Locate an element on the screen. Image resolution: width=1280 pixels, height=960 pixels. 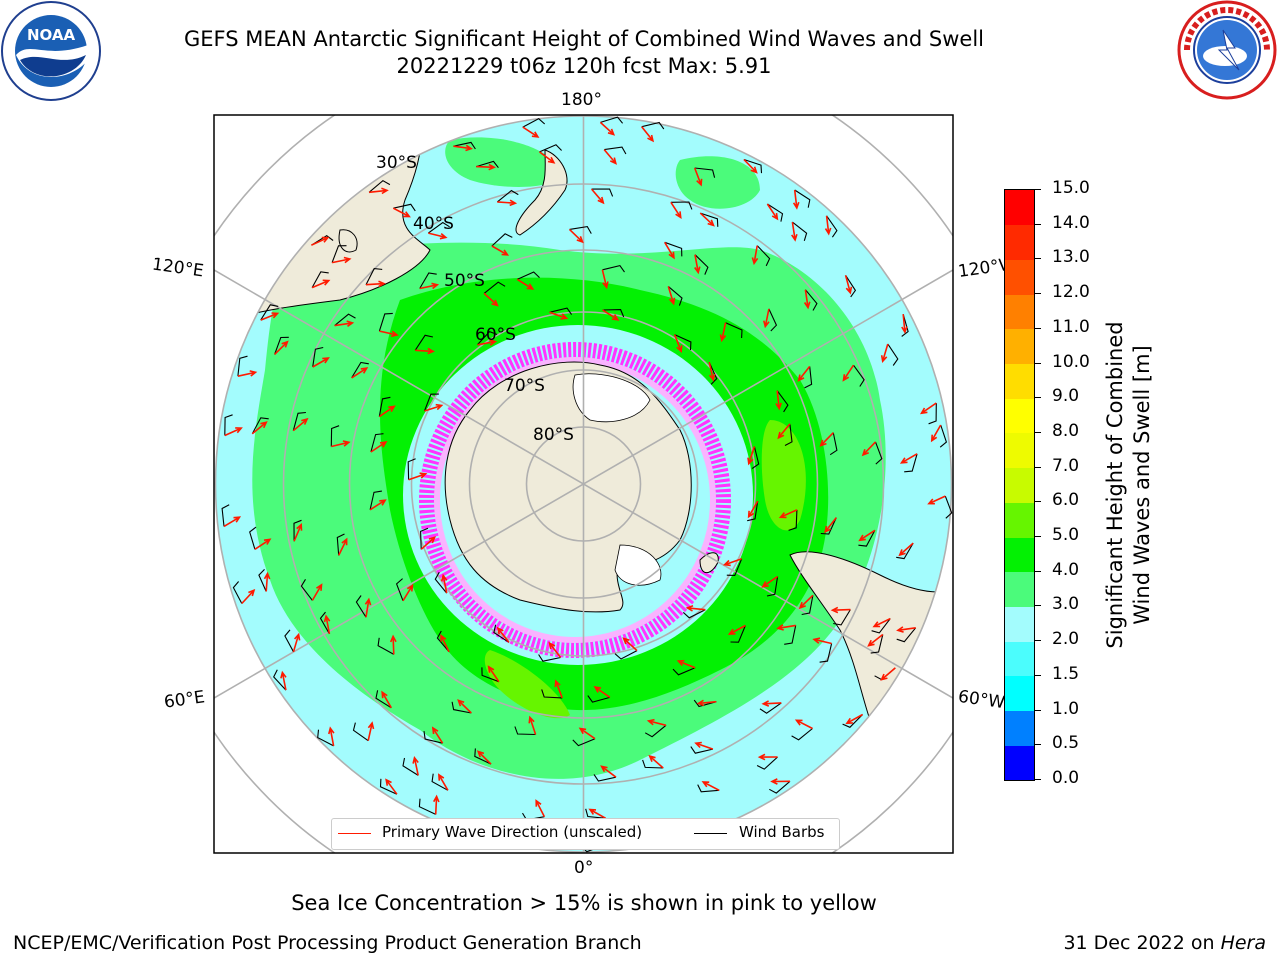
colorbar-tick-label: 14.0 is located at coordinates (1071, 222).